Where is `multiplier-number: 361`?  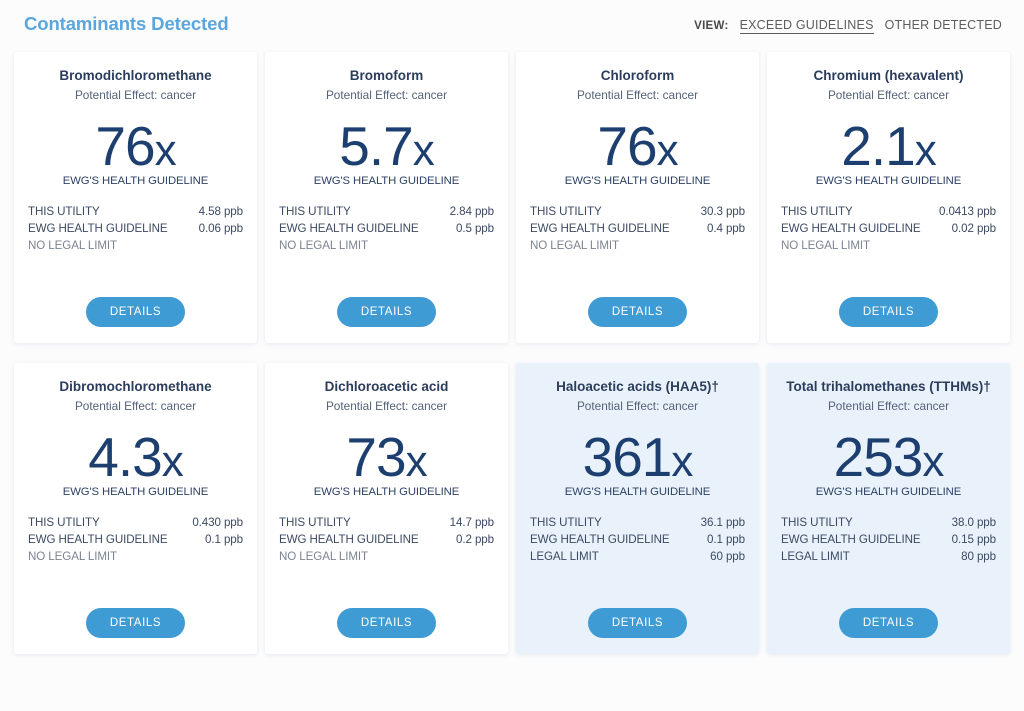 multiplier-number: 361 is located at coordinates (627, 456).